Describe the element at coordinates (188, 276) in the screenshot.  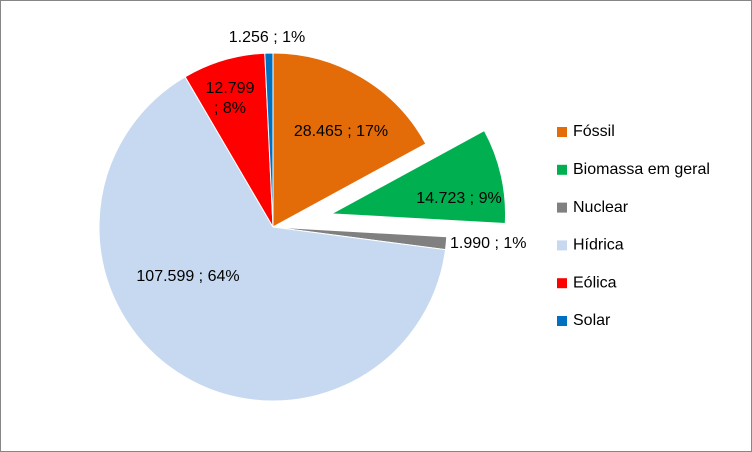
I see `data-label: 107.599 ; 64%` at that location.